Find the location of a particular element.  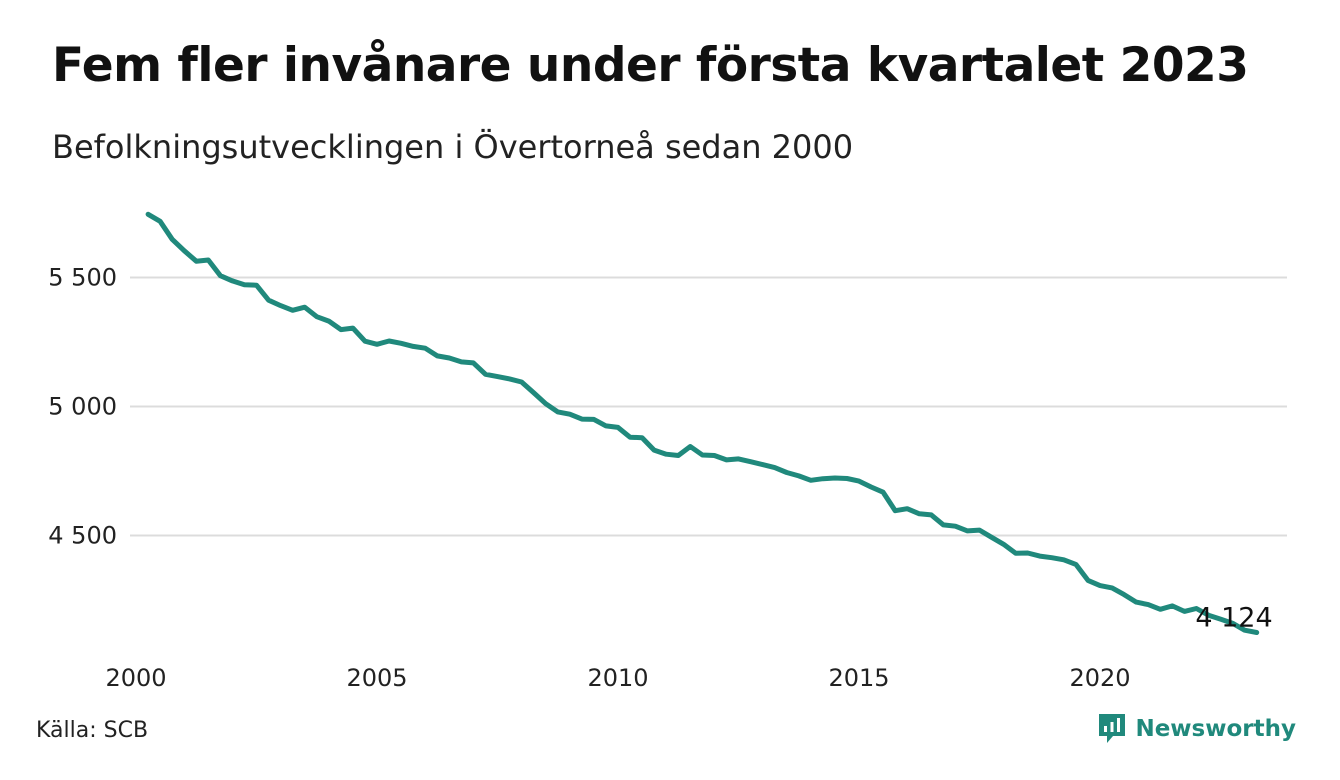

y-tick-label: 5 000 is located at coordinates (82, 407).